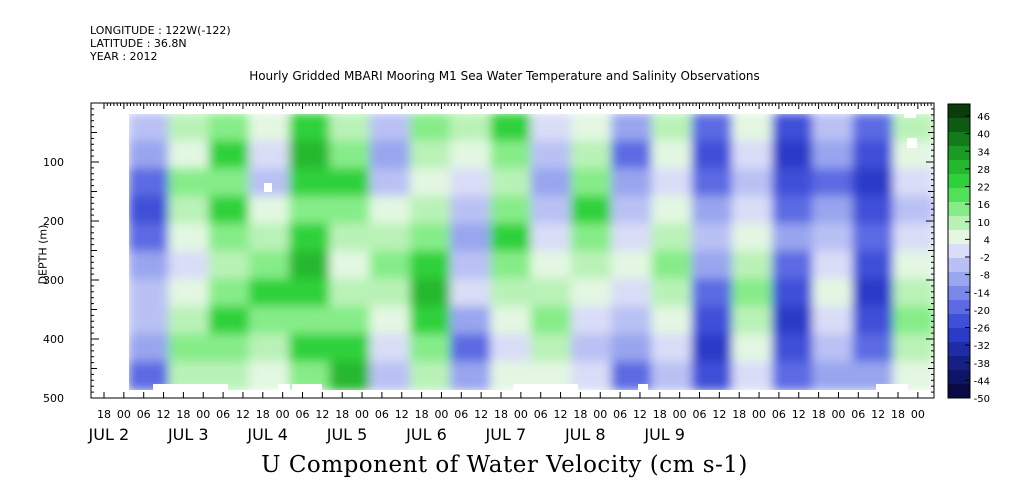 The height and width of the screenshot is (504, 1009). I want to click on y-tick-label: 300, so click(53, 280).